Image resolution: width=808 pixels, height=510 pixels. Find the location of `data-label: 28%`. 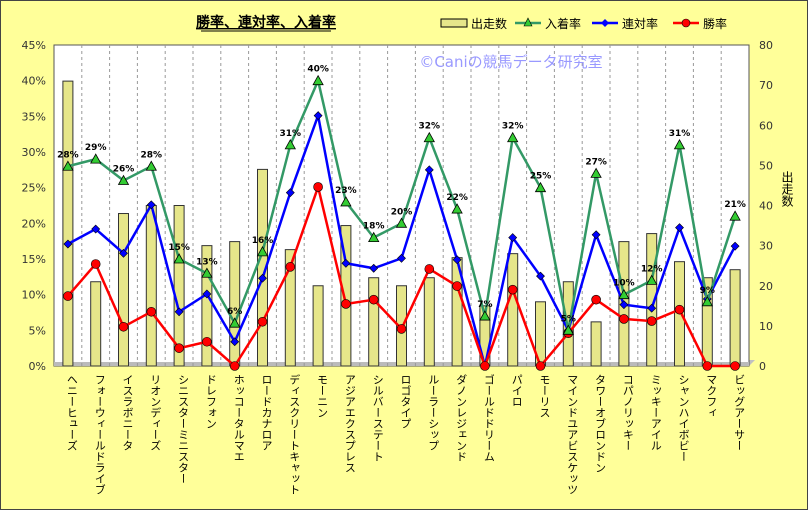

data-label: 28% is located at coordinates (68, 155).